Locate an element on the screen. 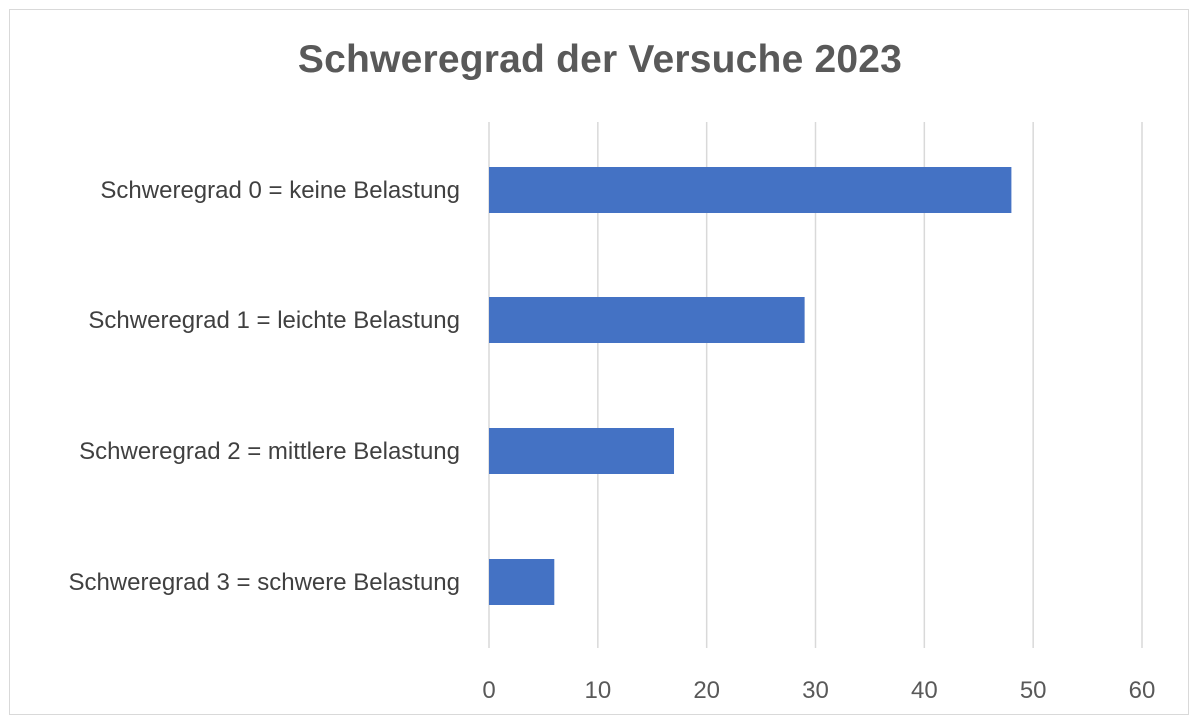 Image resolution: width=1200 pixels, height=726 pixels. x-tick-labels: 0 10 20 30 40 50 60 is located at coordinates (818, 690).